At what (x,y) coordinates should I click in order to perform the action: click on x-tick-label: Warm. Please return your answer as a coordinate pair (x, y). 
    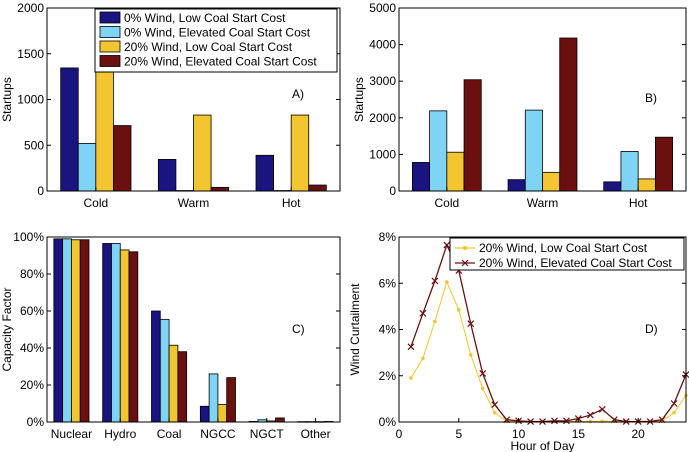
    Looking at the image, I should click on (543, 203).